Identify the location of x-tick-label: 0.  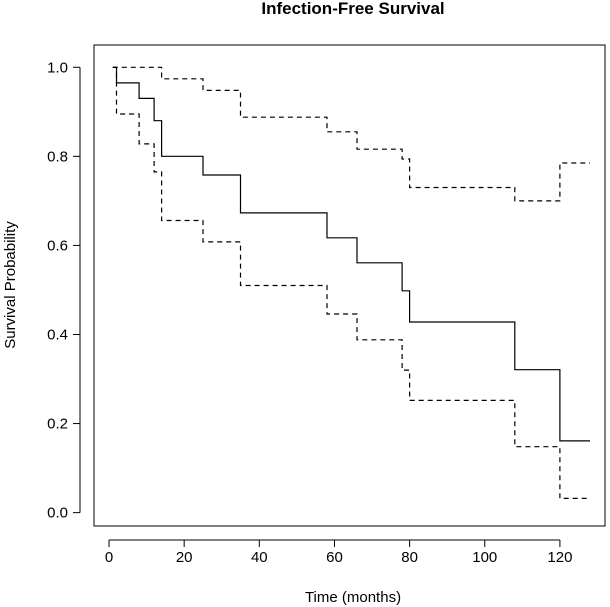
(109, 557).